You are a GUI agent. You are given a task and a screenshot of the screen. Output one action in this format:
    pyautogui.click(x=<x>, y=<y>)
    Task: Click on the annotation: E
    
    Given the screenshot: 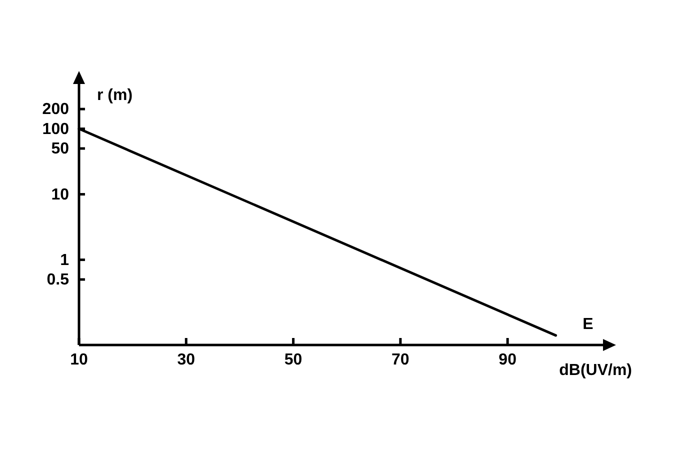 What is the action you would take?
    pyautogui.click(x=588, y=324)
    